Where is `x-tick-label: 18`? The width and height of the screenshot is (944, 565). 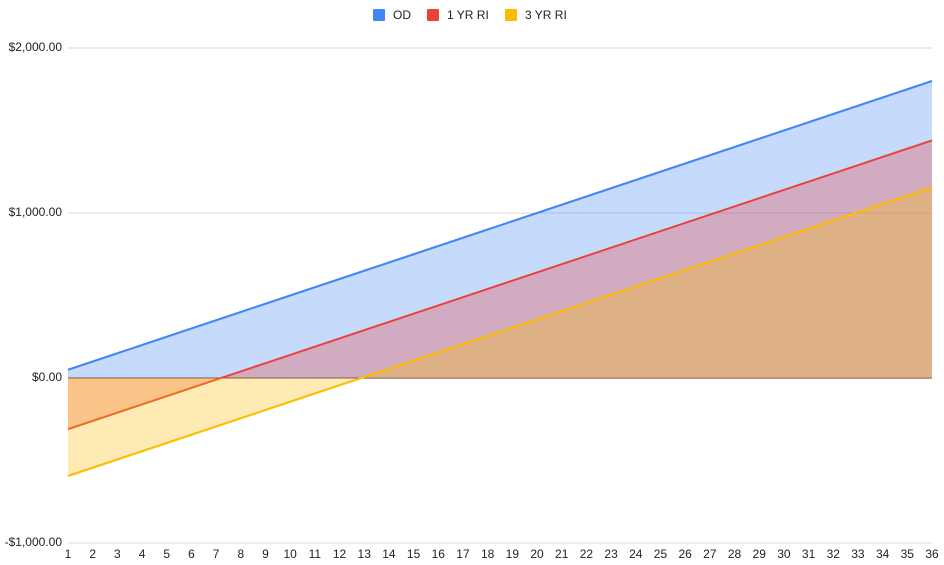
x-tick-label: 18 is located at coordinates (488, 554).